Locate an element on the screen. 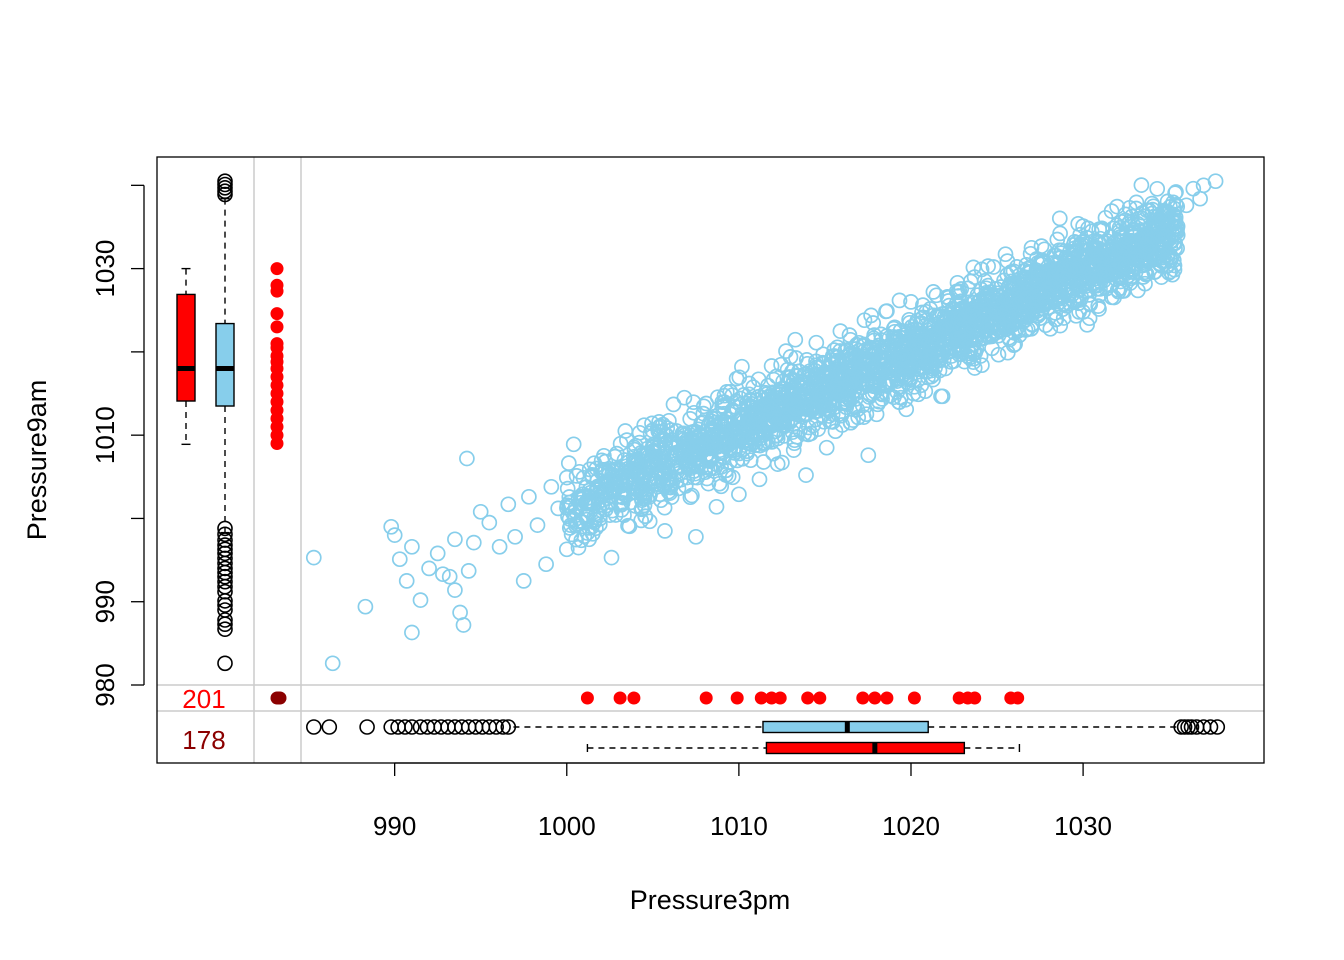 This screenshot has width=1344, height=960. count-both-missing: 178 is located at coordinates (203, 740).